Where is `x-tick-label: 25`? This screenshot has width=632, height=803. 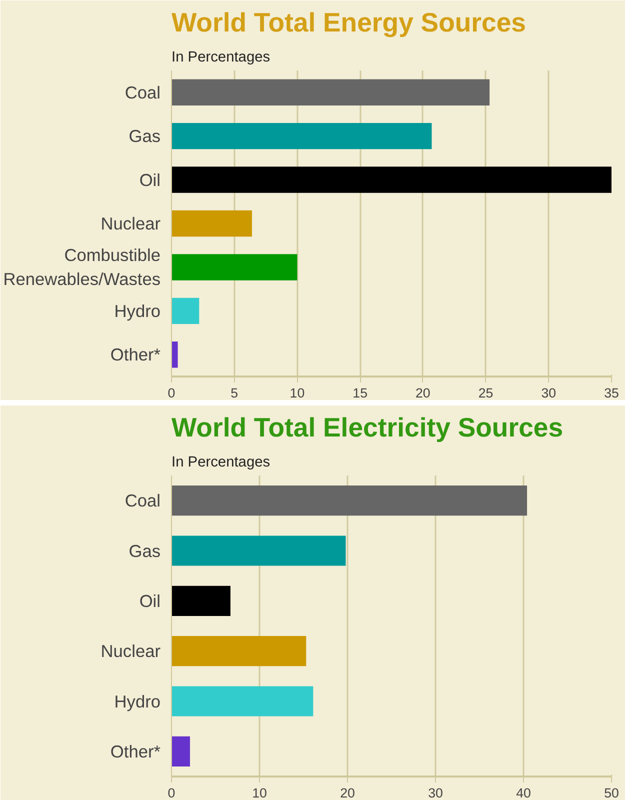
x-tick-label: 25 is located at coordinates (486, 393).